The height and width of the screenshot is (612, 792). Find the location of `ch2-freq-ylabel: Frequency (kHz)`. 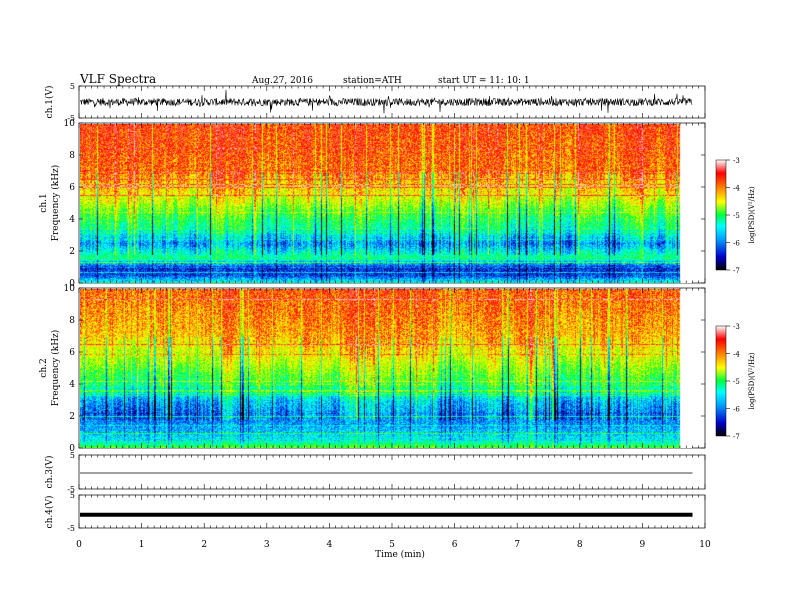

ch2-freq-ylabel: Frequency (kHz) is located at coordinates (55, 368).